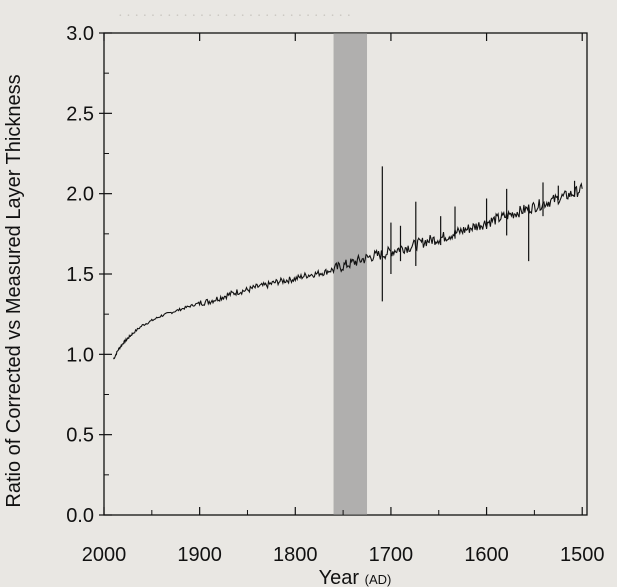  I want to click on x-tick-label: 2000, so click(104, 555).